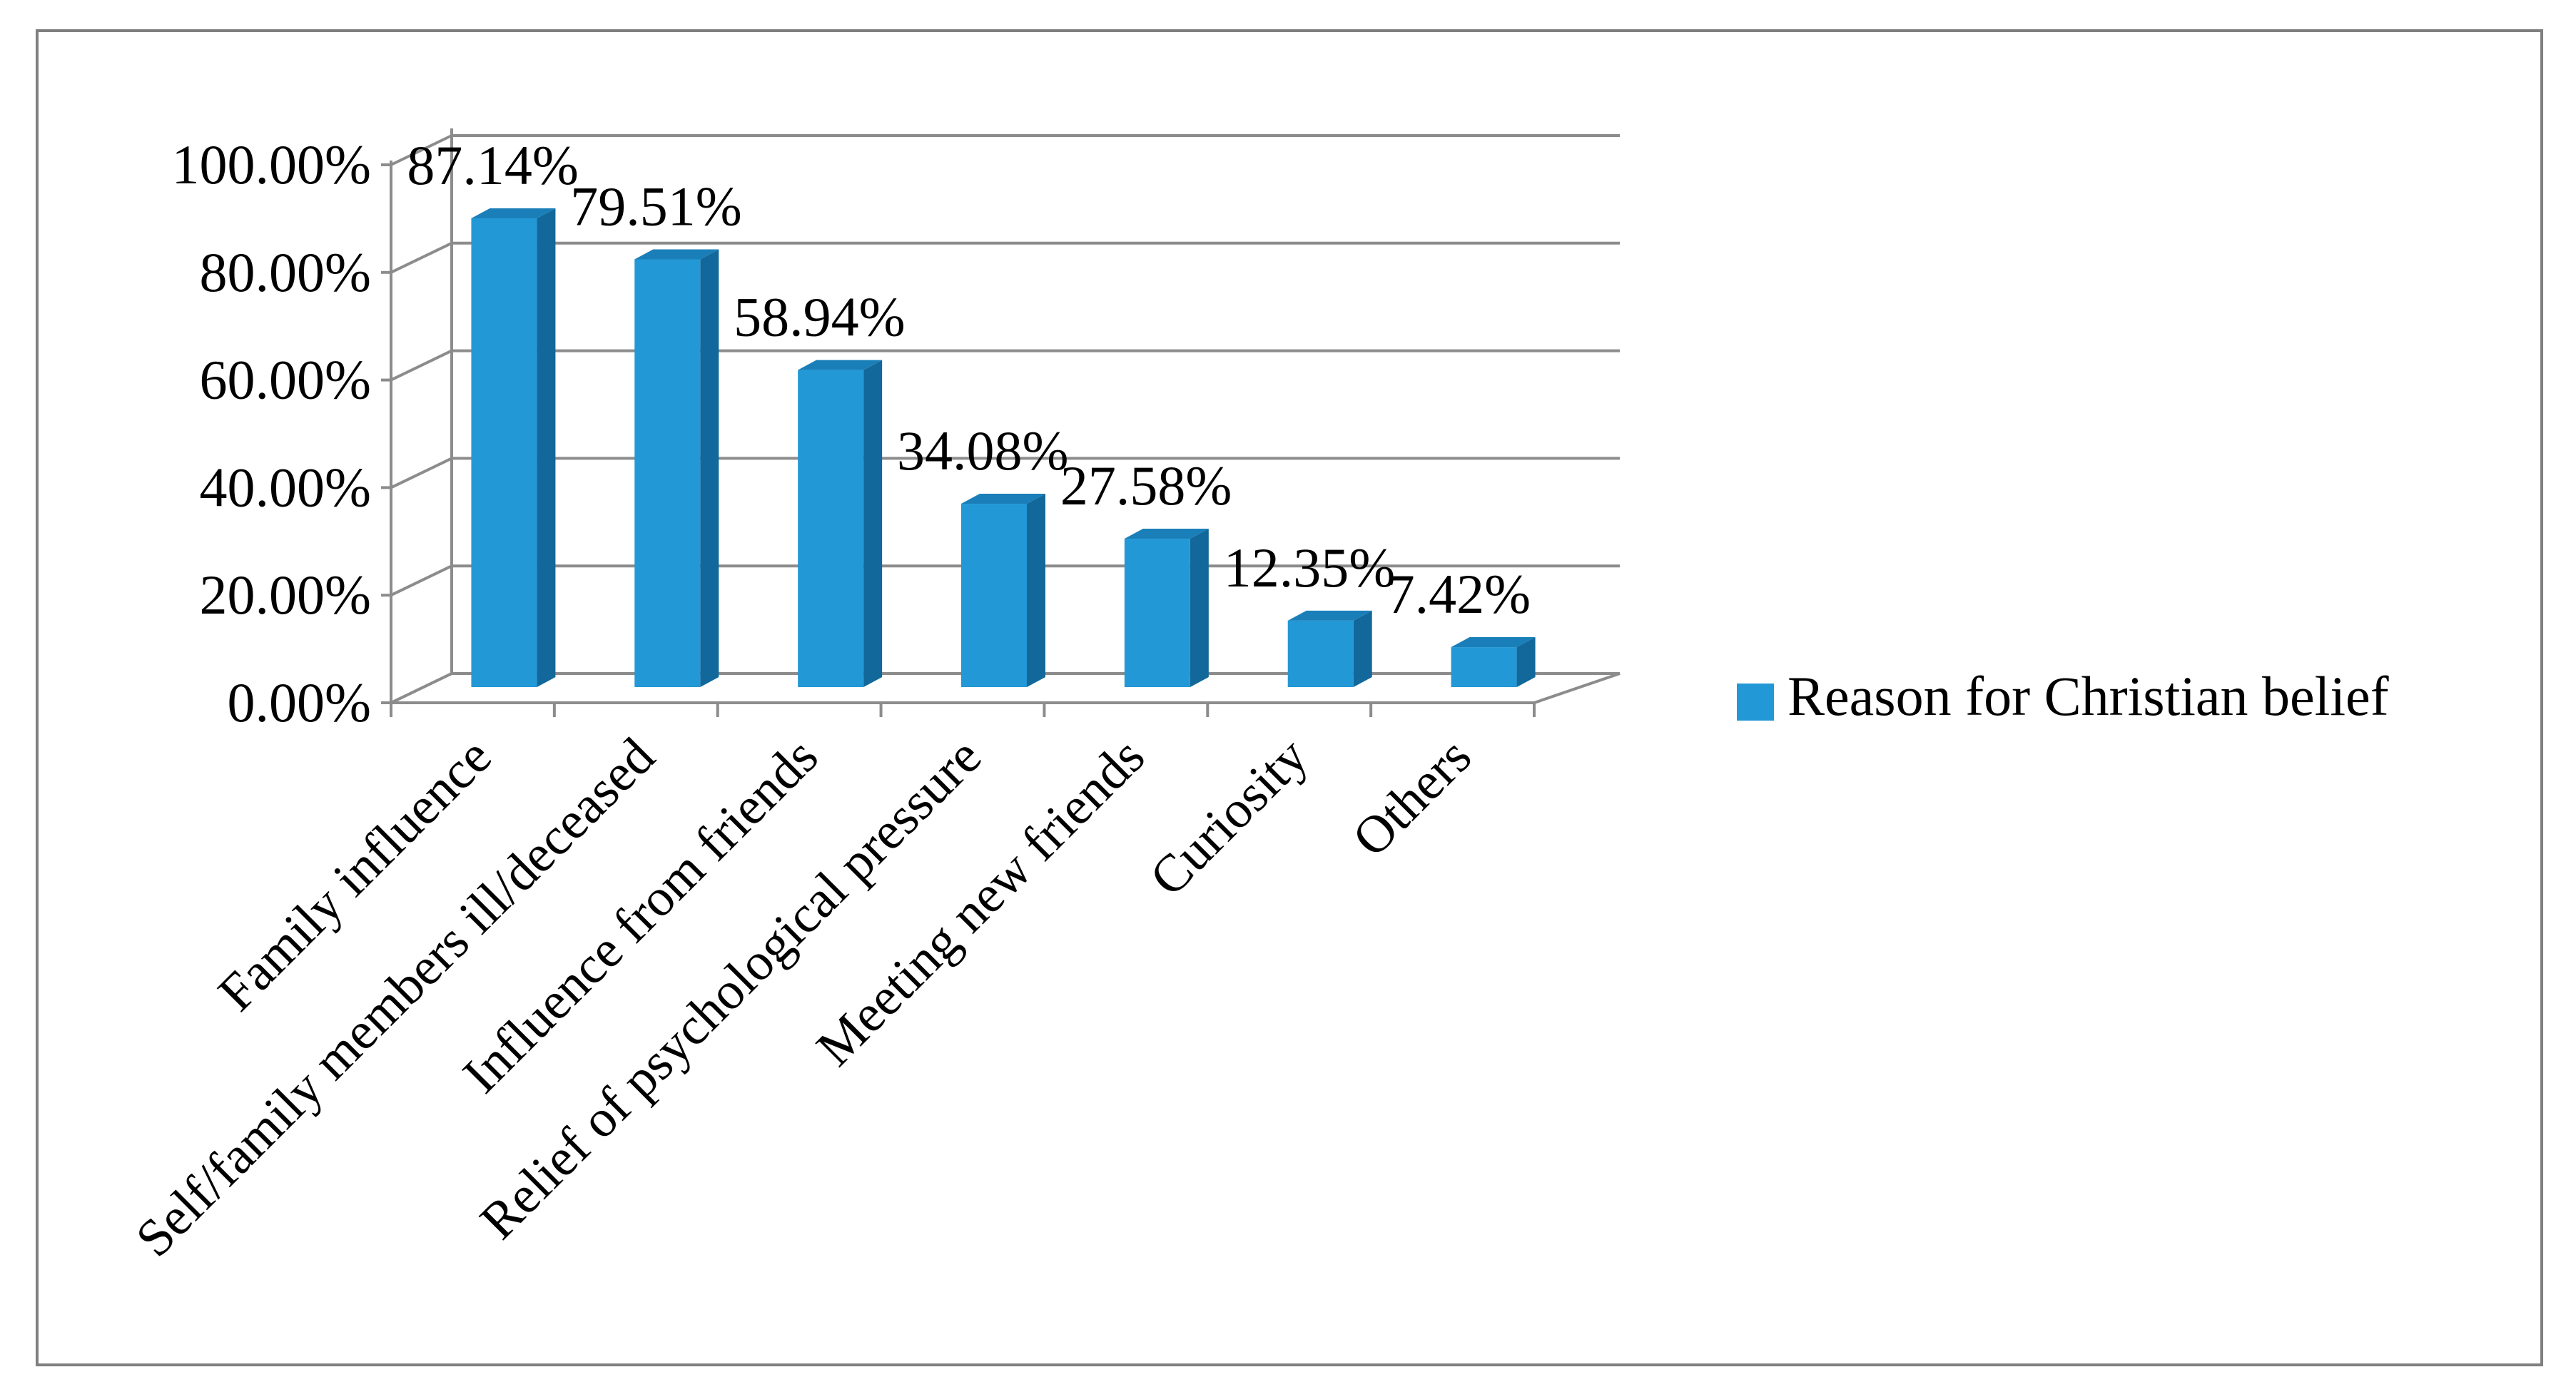 The height and width of the screenshot is (1392, 2576). I want to click on y-tick-label: 80.00%, so click(285, 272).